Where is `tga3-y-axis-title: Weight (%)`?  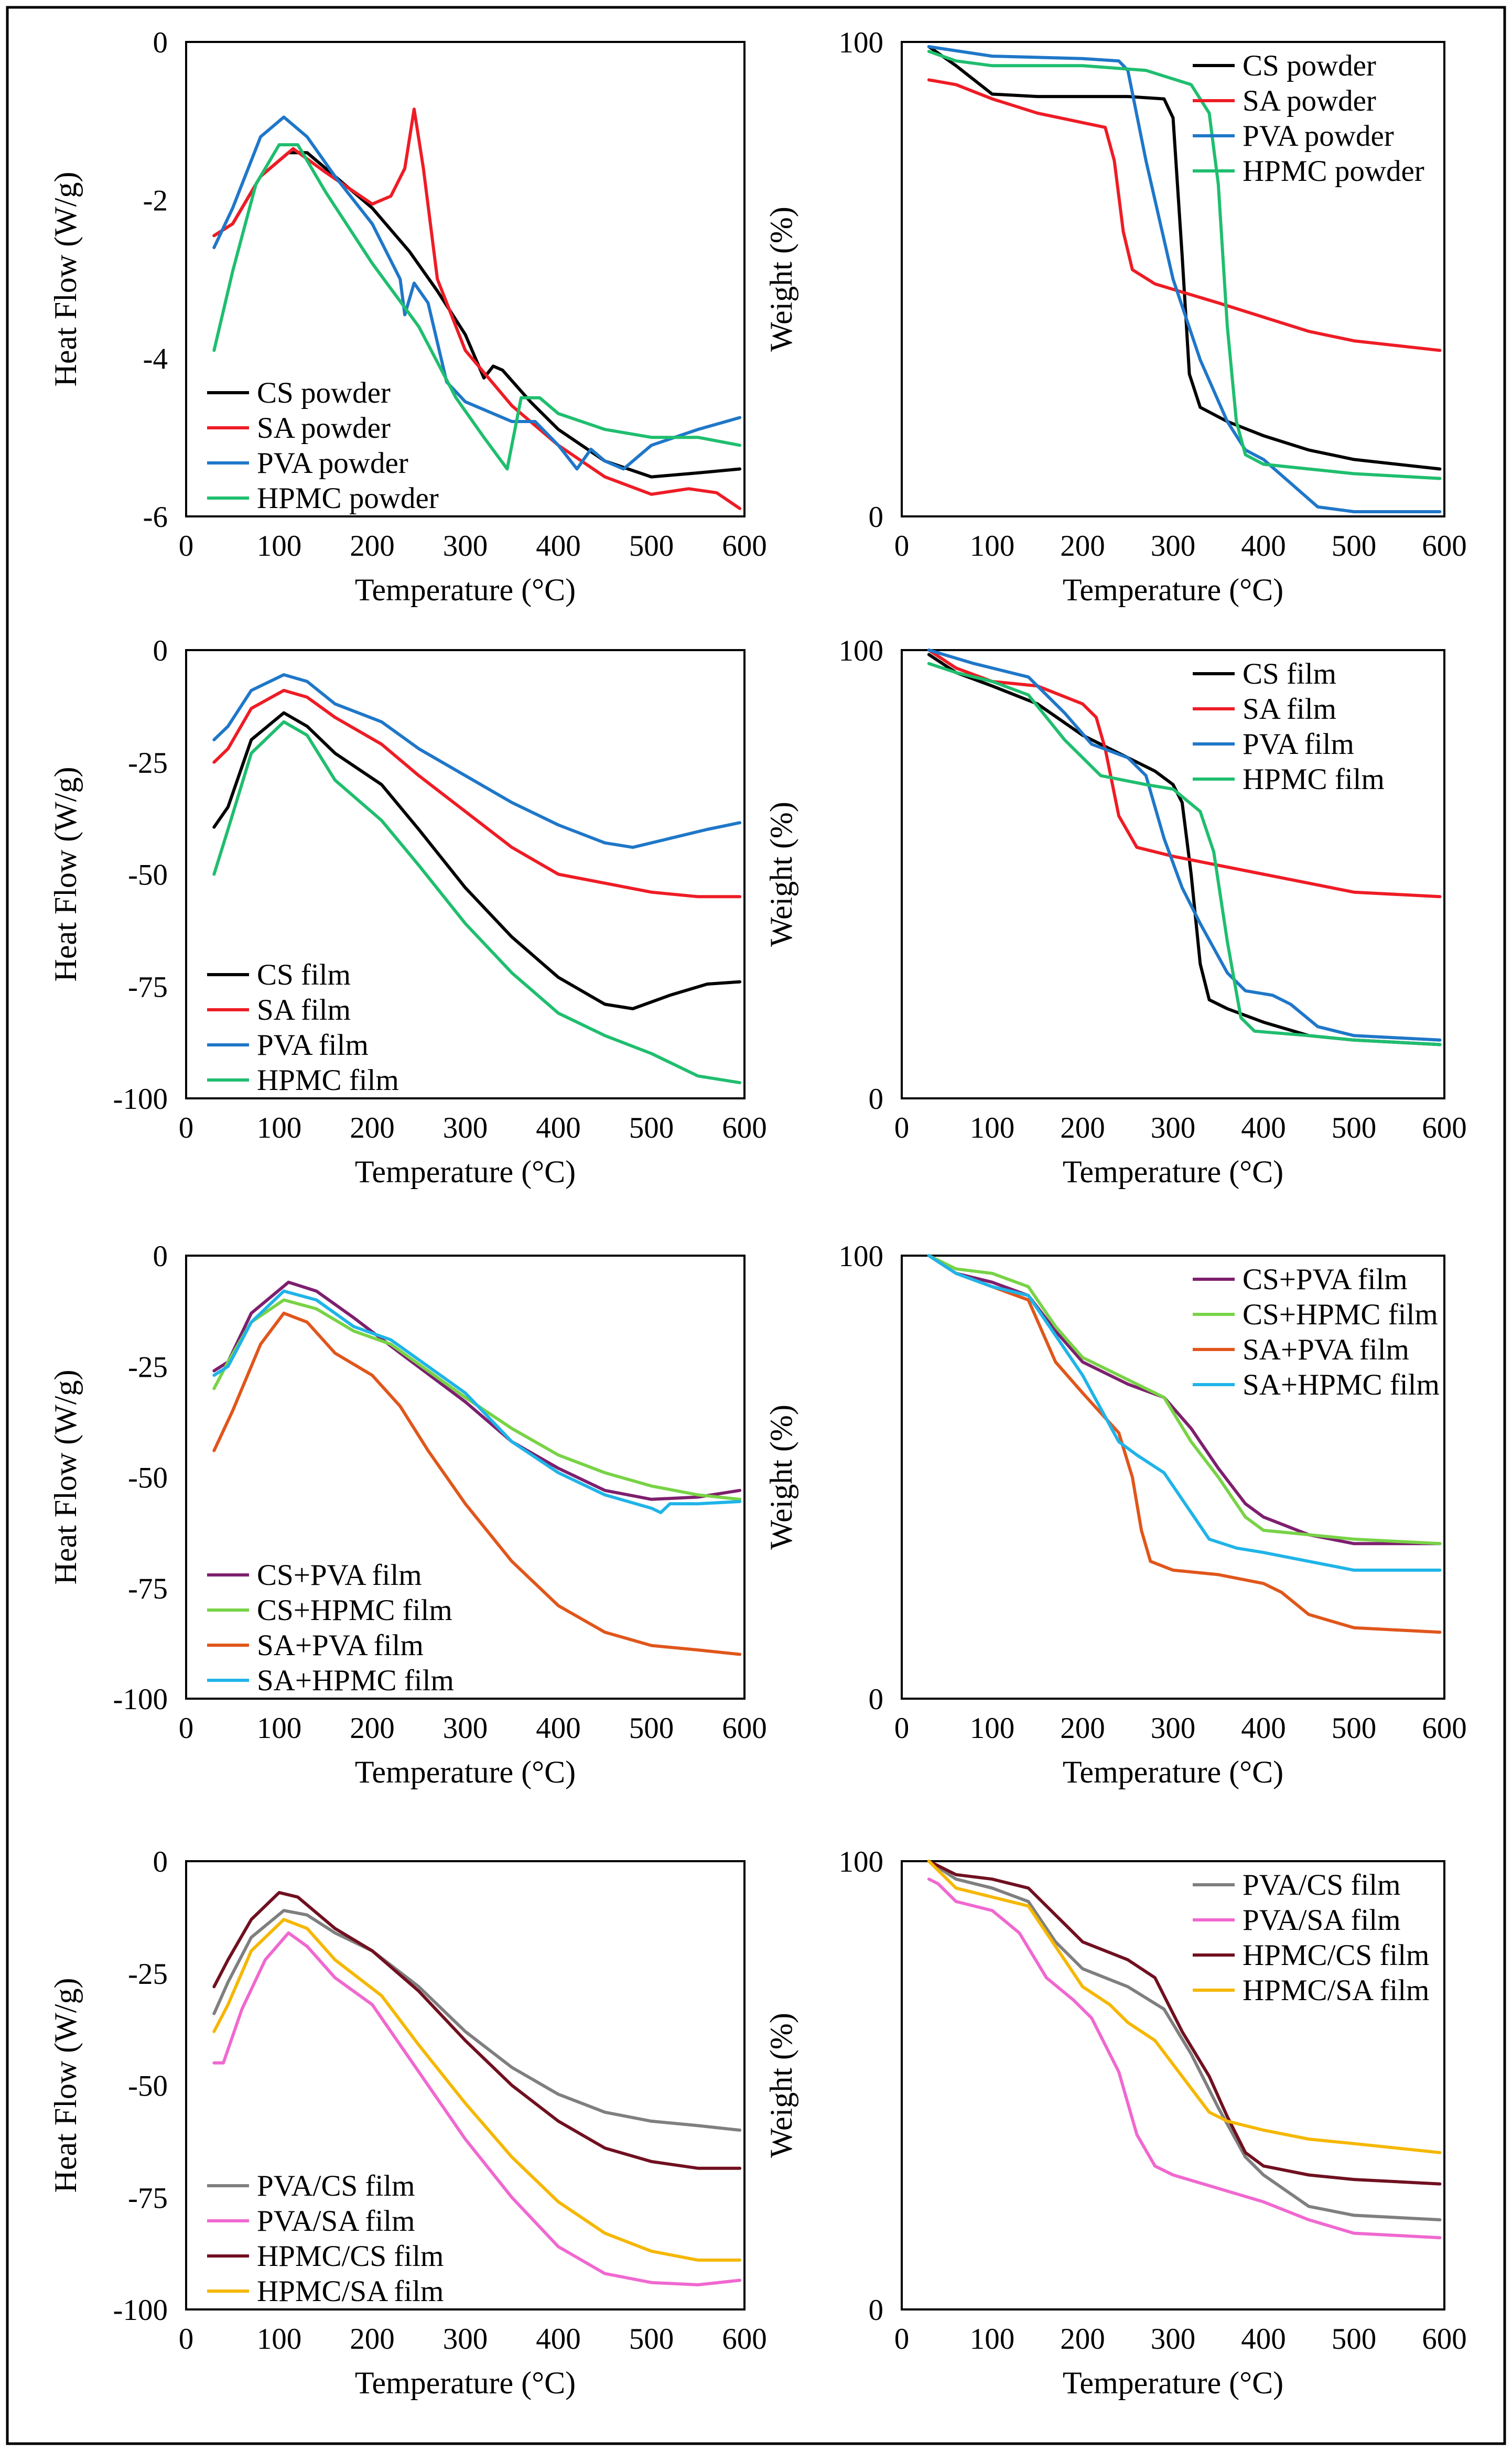 tga3-y-axis-title: Weight (%) is located at coordinates (781, 1477).